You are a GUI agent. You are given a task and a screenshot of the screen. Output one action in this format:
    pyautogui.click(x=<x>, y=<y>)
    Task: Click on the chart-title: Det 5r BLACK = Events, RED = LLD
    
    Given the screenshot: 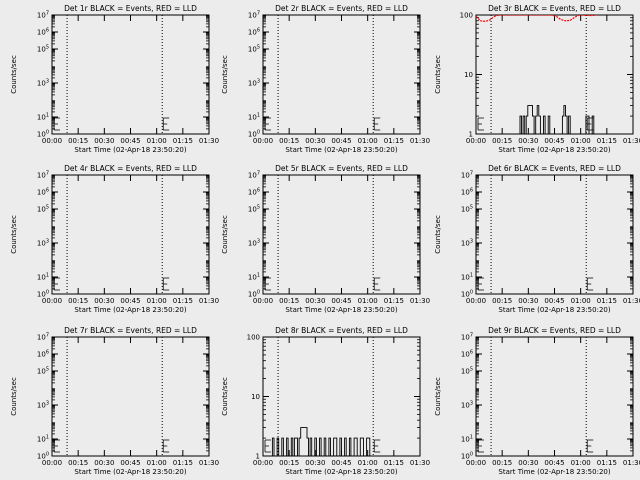 What is the action you would take?
    pyautogui.click(x=341, y=168)
    